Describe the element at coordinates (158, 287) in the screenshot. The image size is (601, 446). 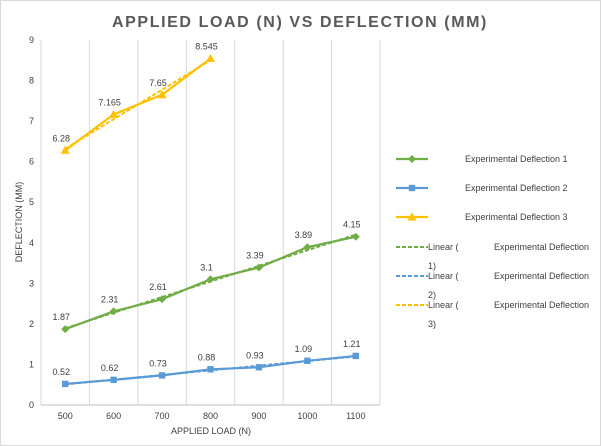
I see `data-label: 2.61` at that location.